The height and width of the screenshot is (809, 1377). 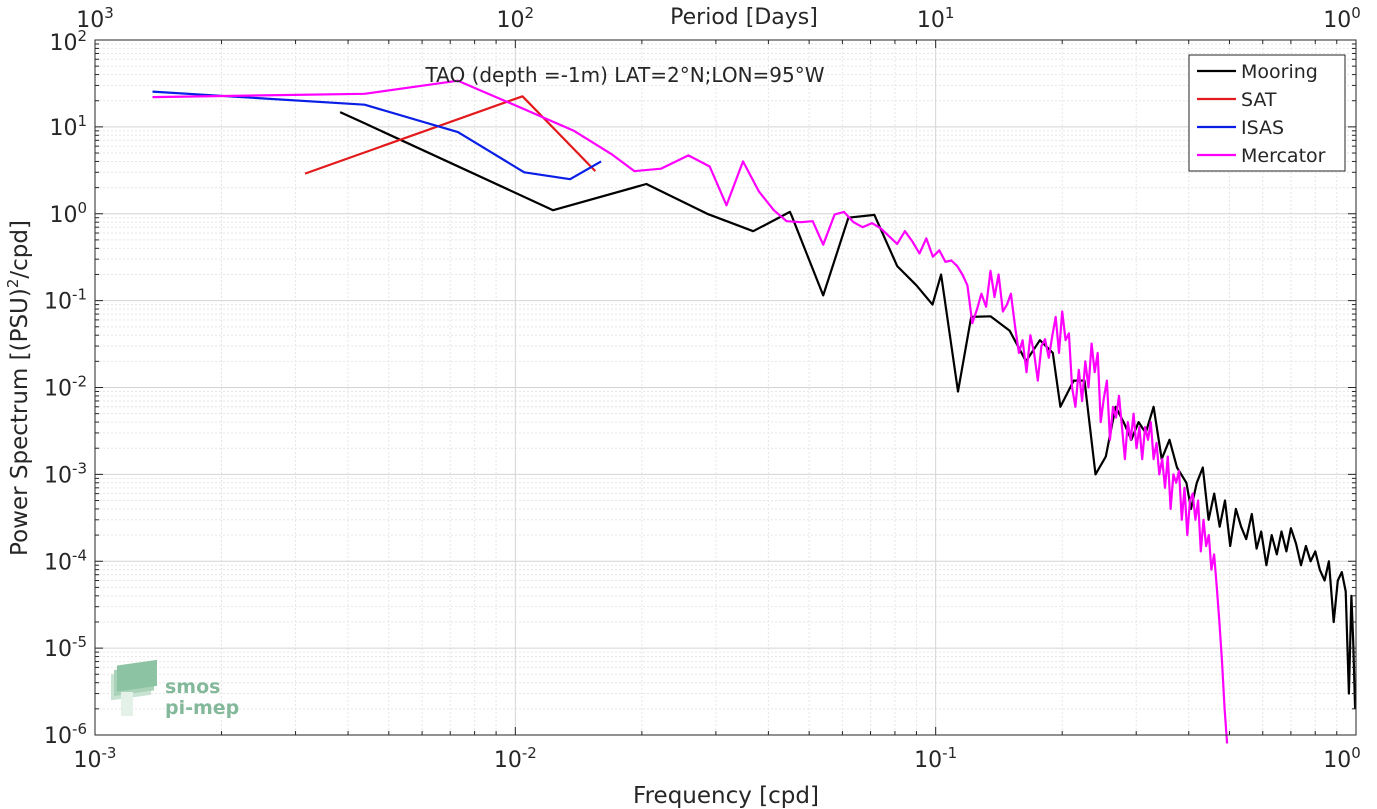 I want to click on series-line-isas, so click(x=377, y=135).